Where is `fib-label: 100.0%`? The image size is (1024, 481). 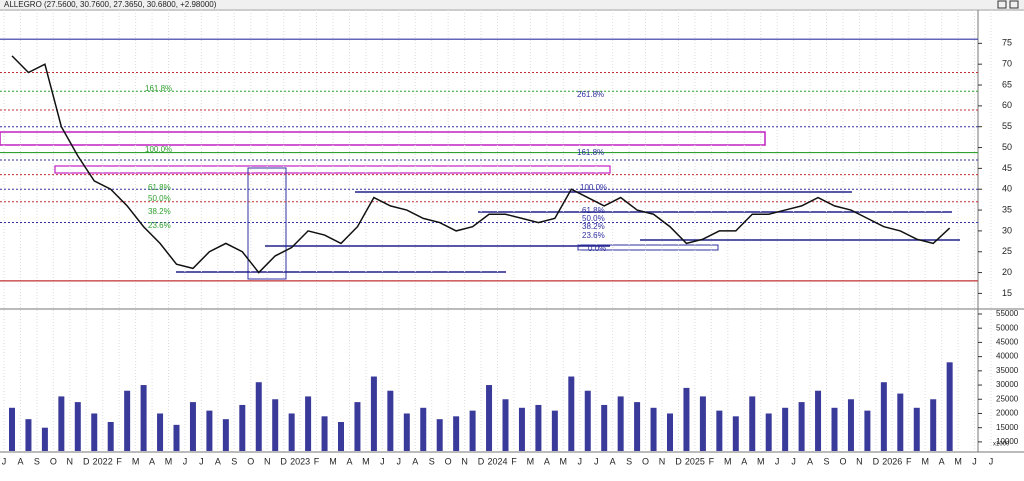 fib-label: 100.0% is located at coordinates (593, 187).